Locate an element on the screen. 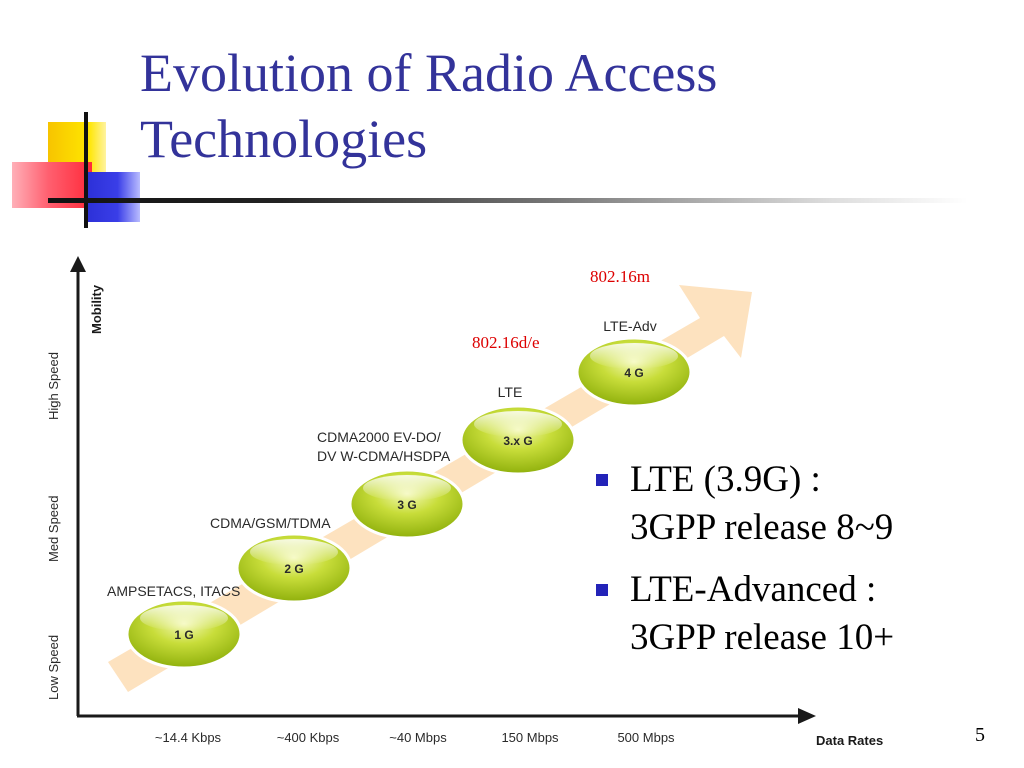 This screenshot has height=768, width=1024. y-level-low: Low Speed is located at coordinates (53, 667).